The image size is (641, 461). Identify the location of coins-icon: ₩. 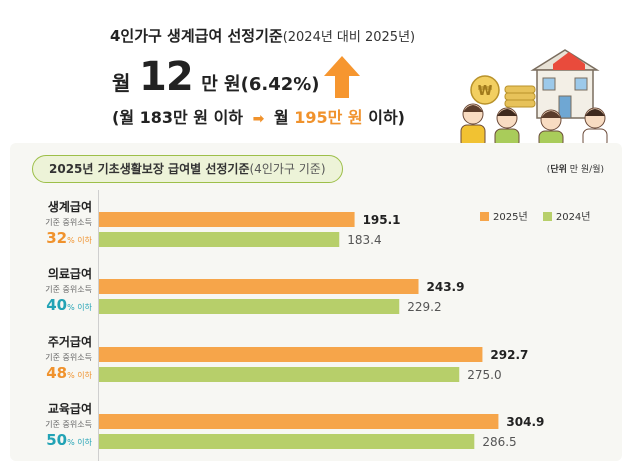
(503, 91).